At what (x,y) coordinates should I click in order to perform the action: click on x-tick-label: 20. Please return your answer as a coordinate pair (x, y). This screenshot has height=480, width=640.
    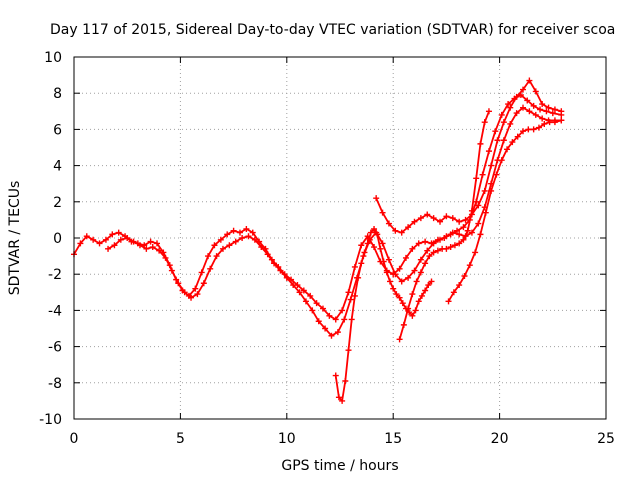
    Looking at the image, I should click on (500, 439).